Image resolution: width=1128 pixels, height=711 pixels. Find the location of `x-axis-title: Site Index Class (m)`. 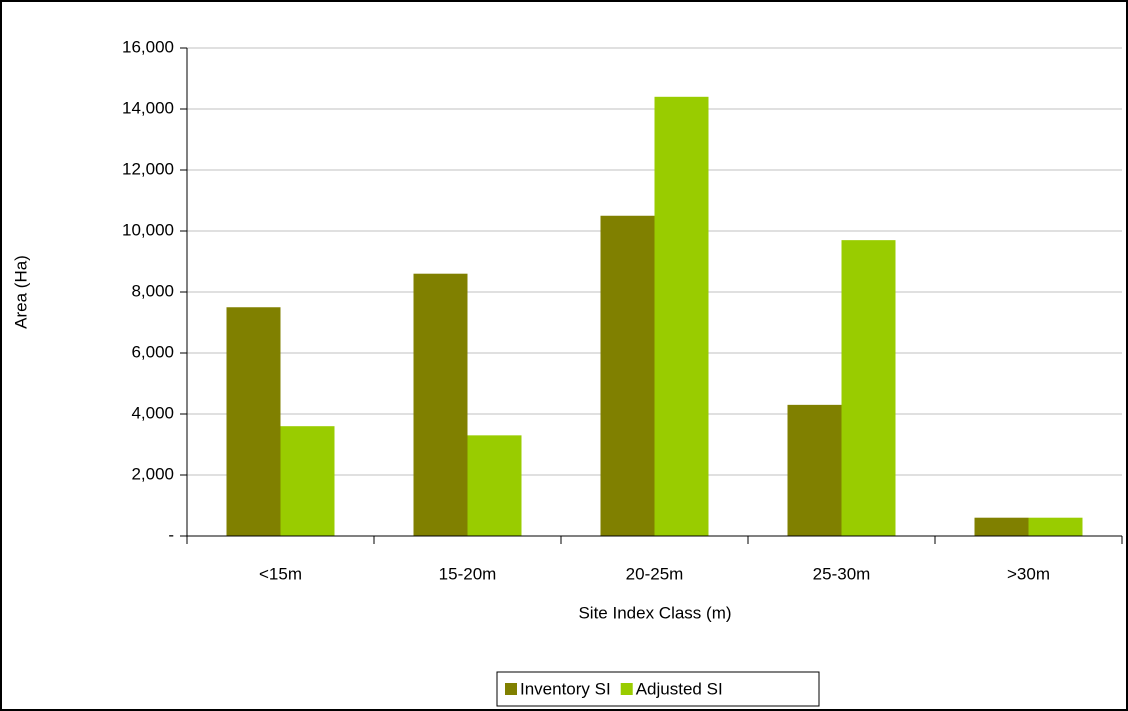

x-axis-title: Site Index Class (m) is located at coordinates (654, 612).